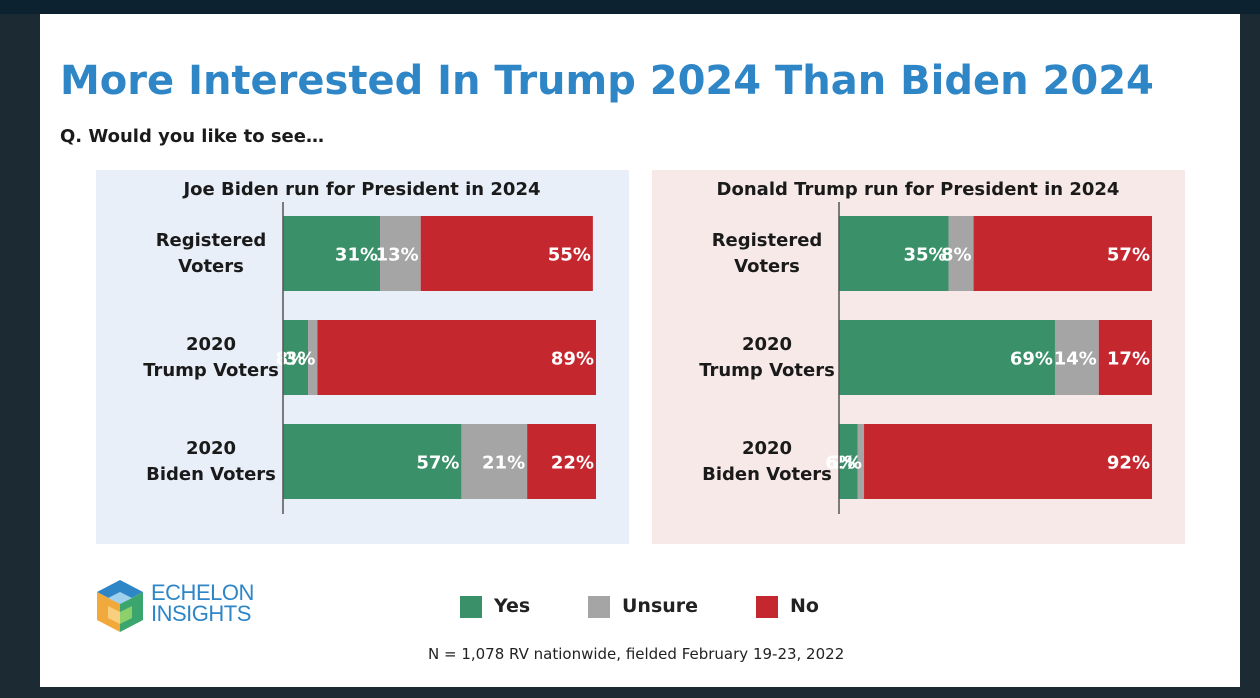  I want to click on legend-swatch-unsure, so click(599, 607).